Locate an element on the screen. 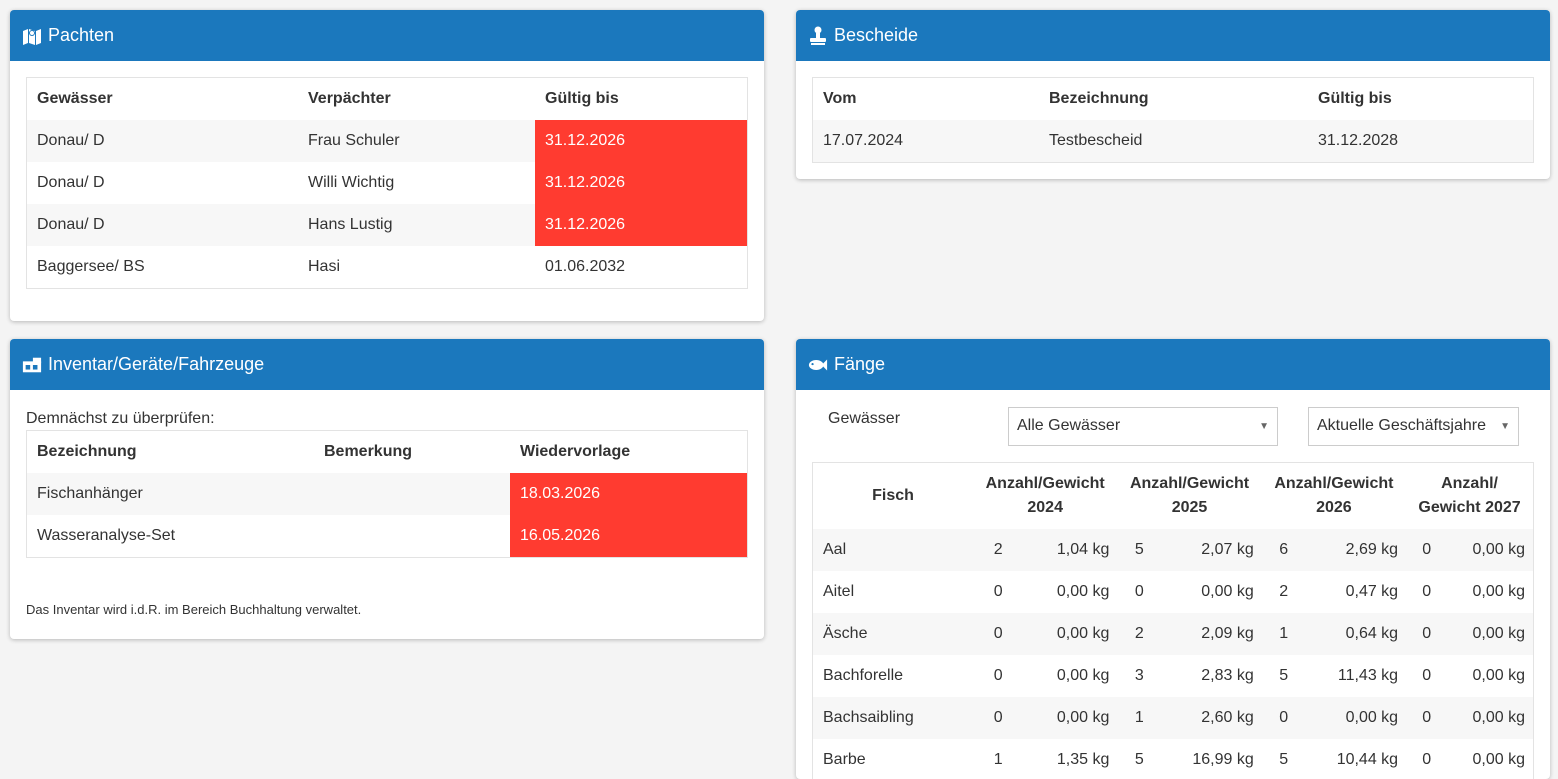 This screenshot has height=779, width=1558. col-2026: Anzahl/Gewicht 2026 is located at coordinates (1334, 495).